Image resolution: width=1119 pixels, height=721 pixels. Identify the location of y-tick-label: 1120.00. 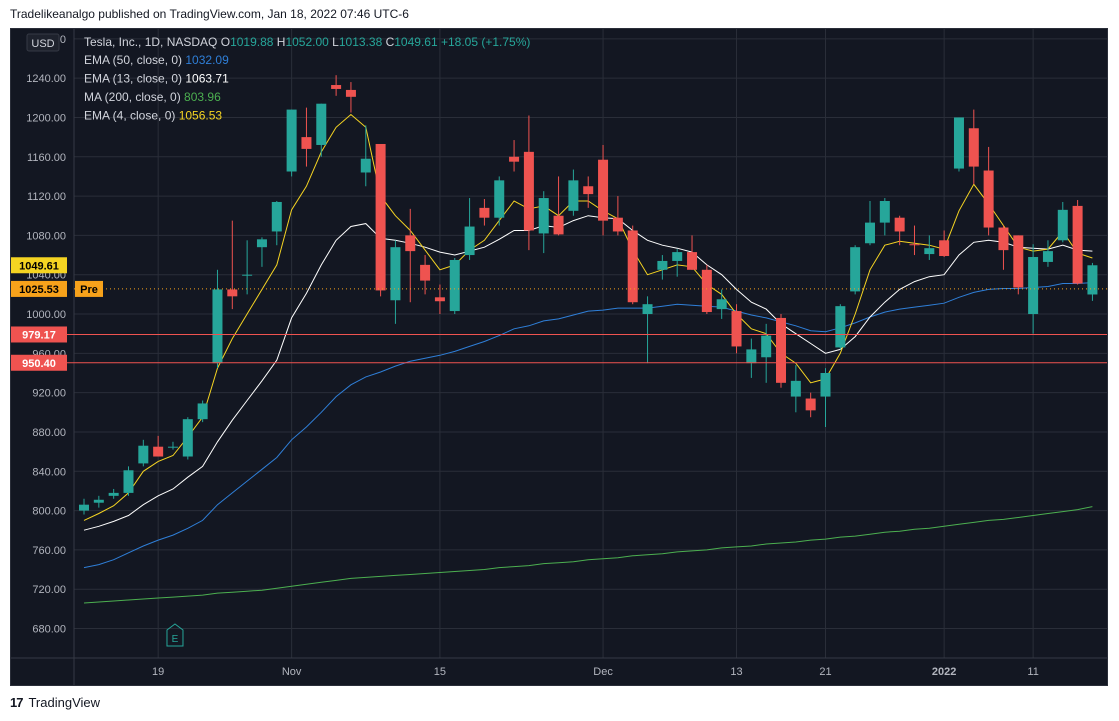
(46, 197).